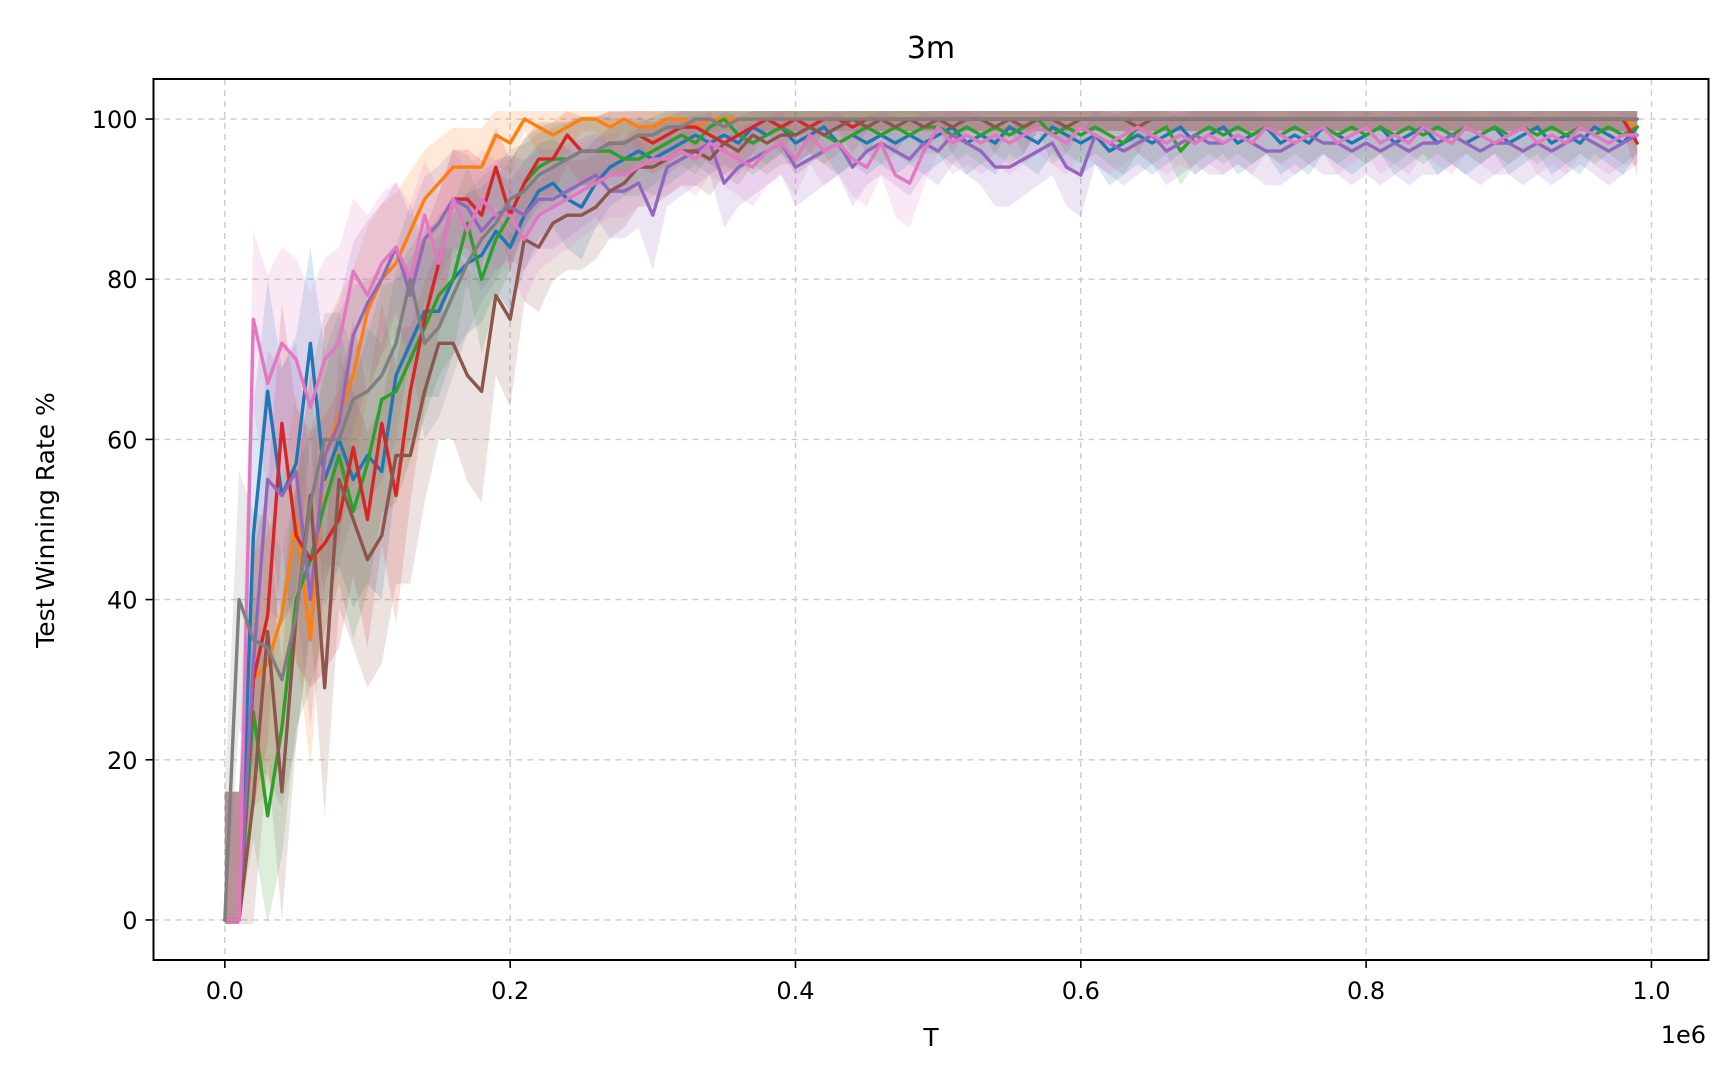 The height and width of the screenshot is (1080, 1728). Describe the element at coordinates (938, 982) in the screenshot. I see `x-axis: 0.0 0.2 0.4 0.6 0.8 1.0` at that location.